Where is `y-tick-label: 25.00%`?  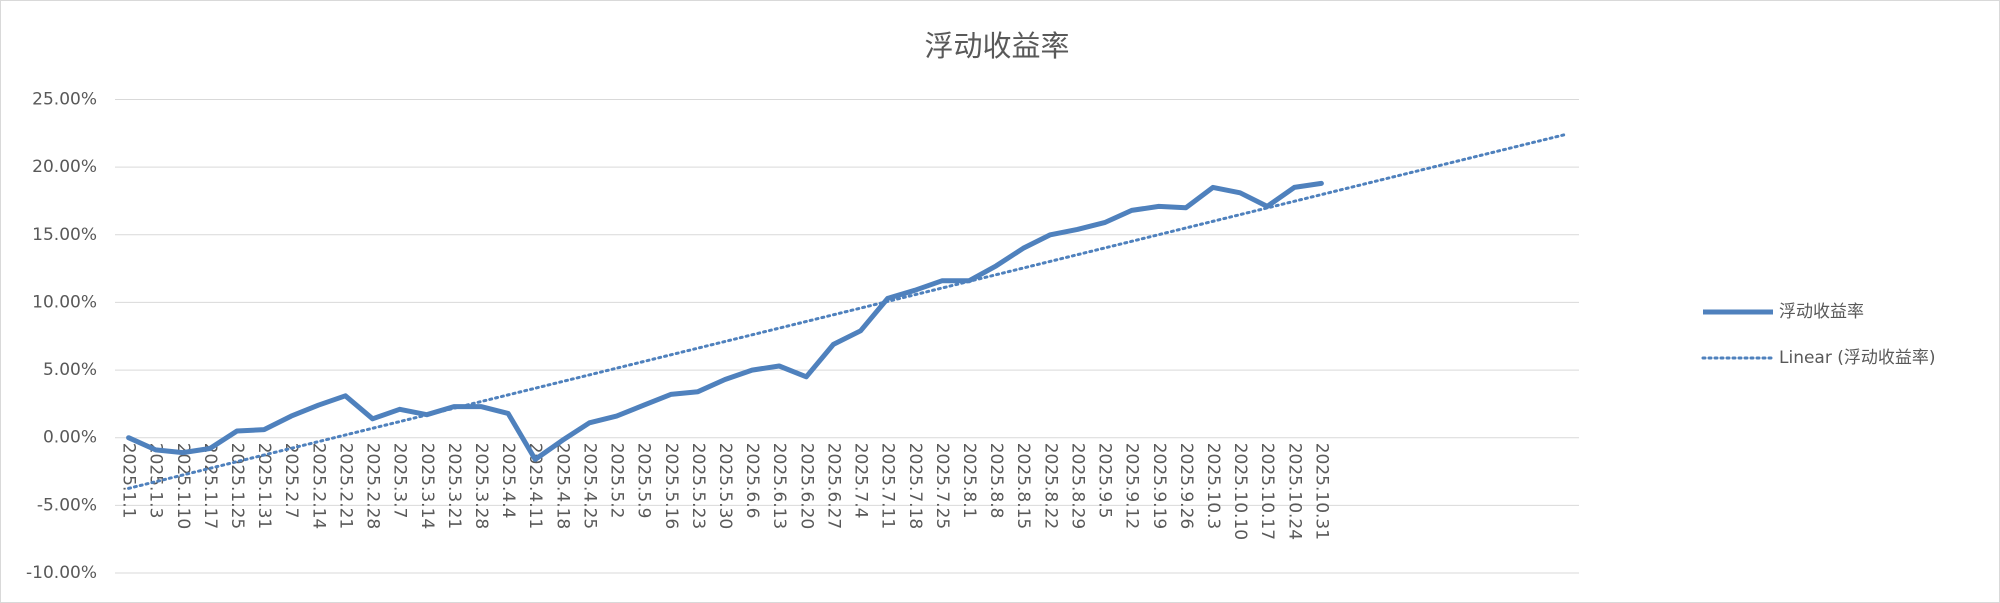 y-tick-label: 25.00% is located at coordinates (64, 100).